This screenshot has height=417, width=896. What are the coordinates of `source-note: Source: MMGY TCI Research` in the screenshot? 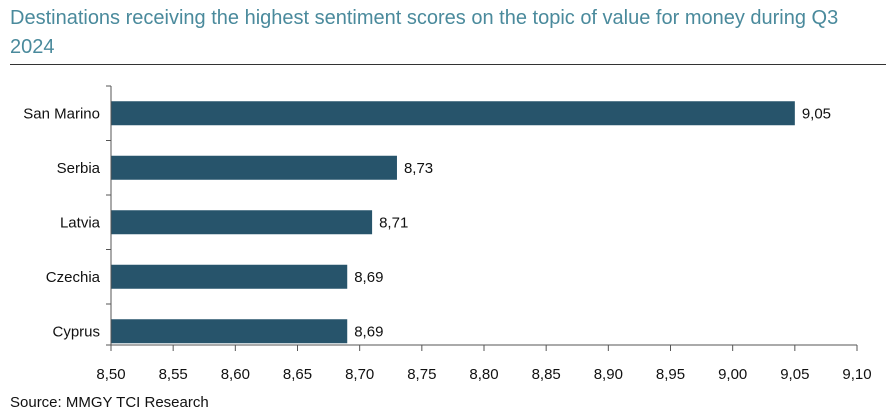 It's located at (109, 402).